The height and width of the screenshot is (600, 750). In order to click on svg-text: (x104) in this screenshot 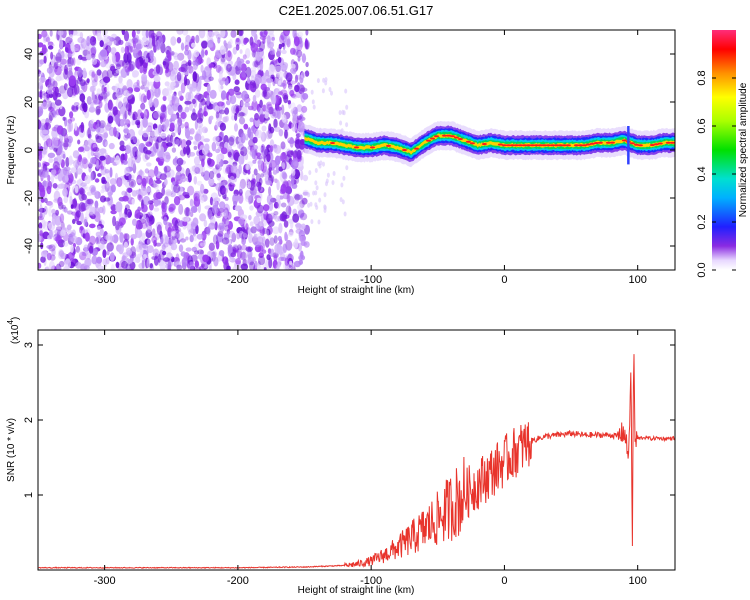, I will do `click(13, 330)`.